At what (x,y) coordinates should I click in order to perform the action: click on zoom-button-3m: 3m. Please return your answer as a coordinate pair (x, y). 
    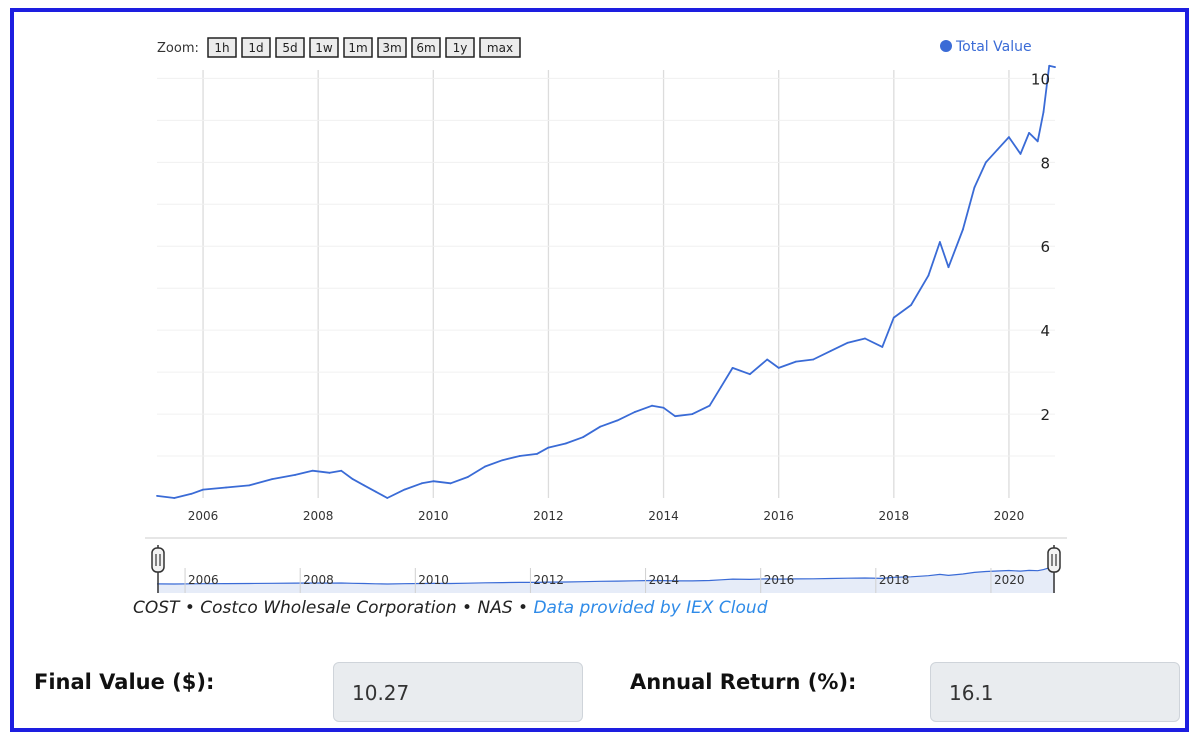
    Looking at the image, I should click on (392, 47).